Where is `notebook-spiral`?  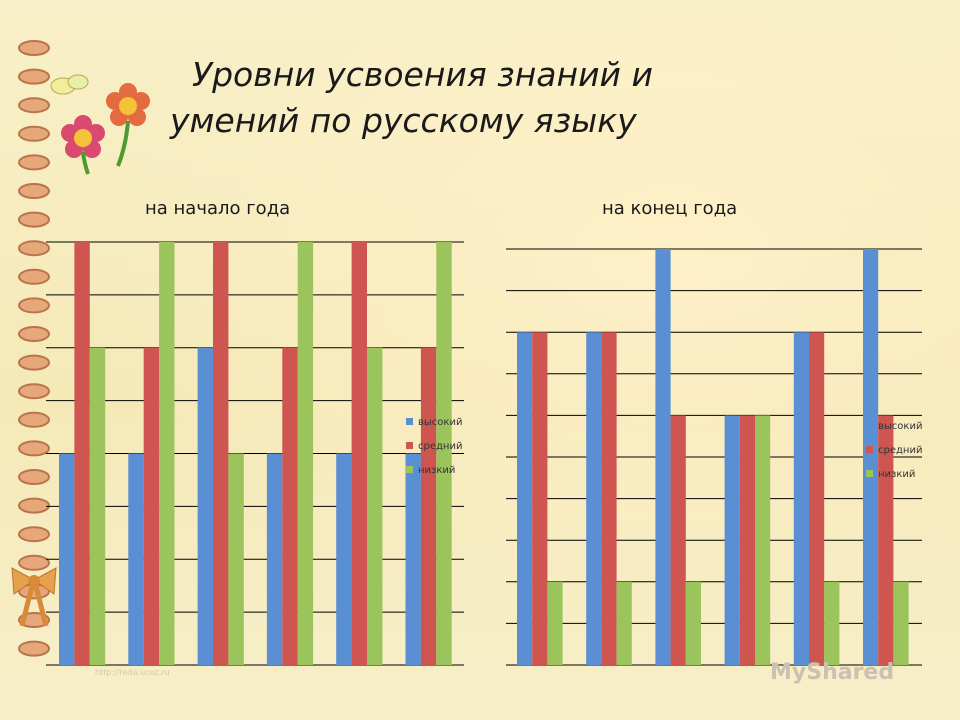
notebook-spiral is located at coordinates (34, 348).